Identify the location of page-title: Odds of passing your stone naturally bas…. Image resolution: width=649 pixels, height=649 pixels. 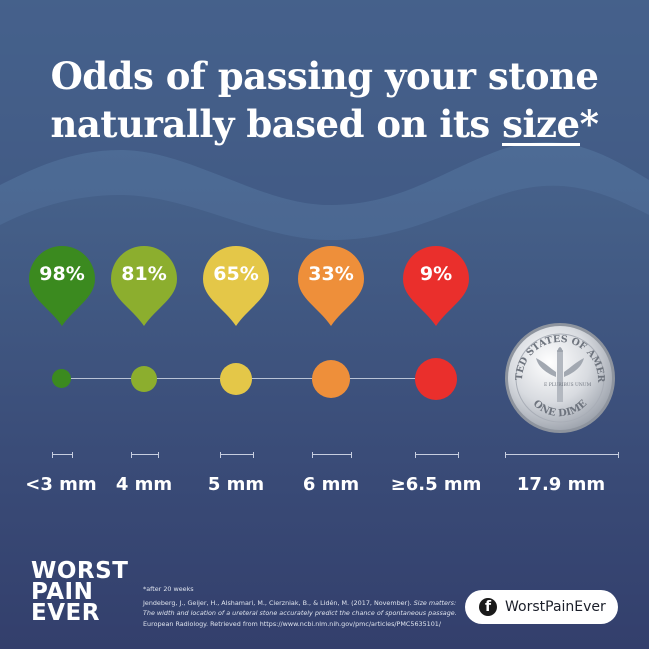
(324, 100).